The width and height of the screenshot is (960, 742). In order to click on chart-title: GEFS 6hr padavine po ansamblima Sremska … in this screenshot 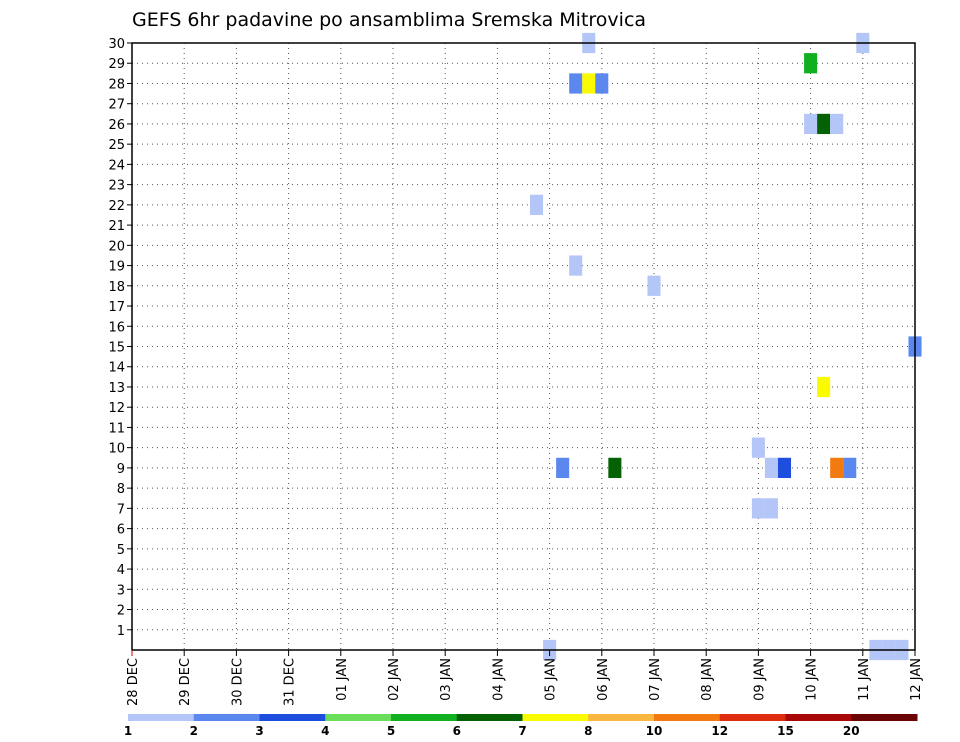, I will do `click(389, 20)`.